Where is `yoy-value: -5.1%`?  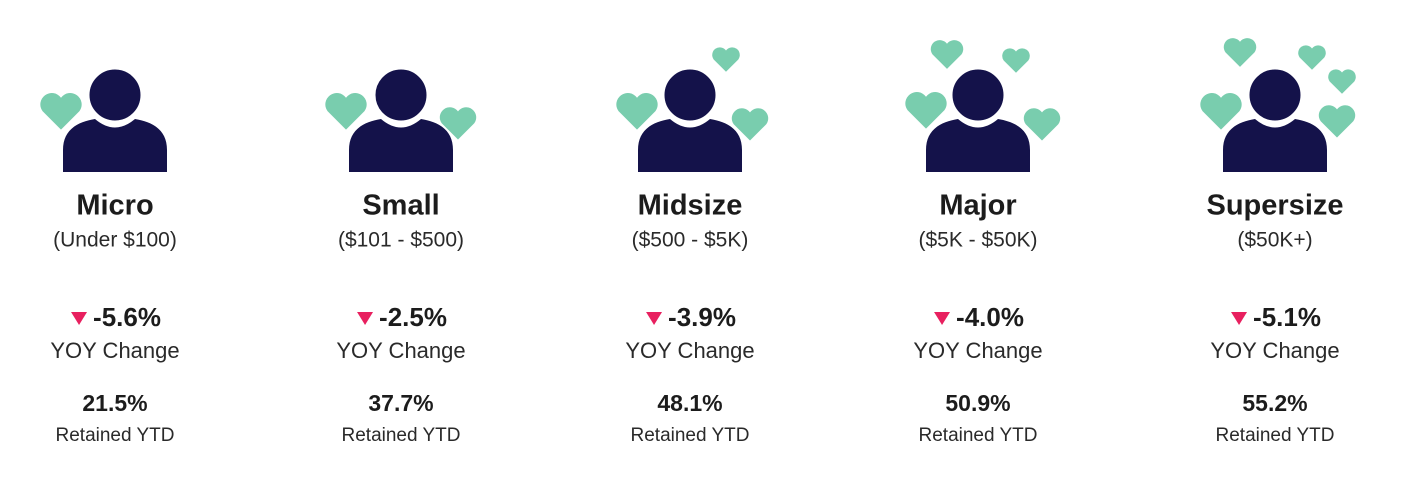 yoy-value: -5.1% is located at coordinates (1287, 317).